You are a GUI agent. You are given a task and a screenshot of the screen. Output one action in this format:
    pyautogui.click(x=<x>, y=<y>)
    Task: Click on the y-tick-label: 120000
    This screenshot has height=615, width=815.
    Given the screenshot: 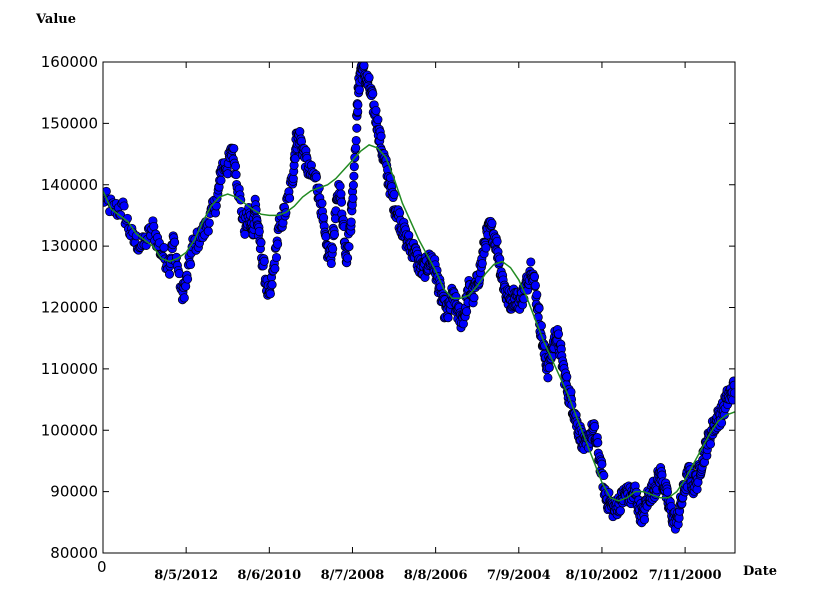 What is the action you would take?
    pyautogui.click(x=69, y=308)
    